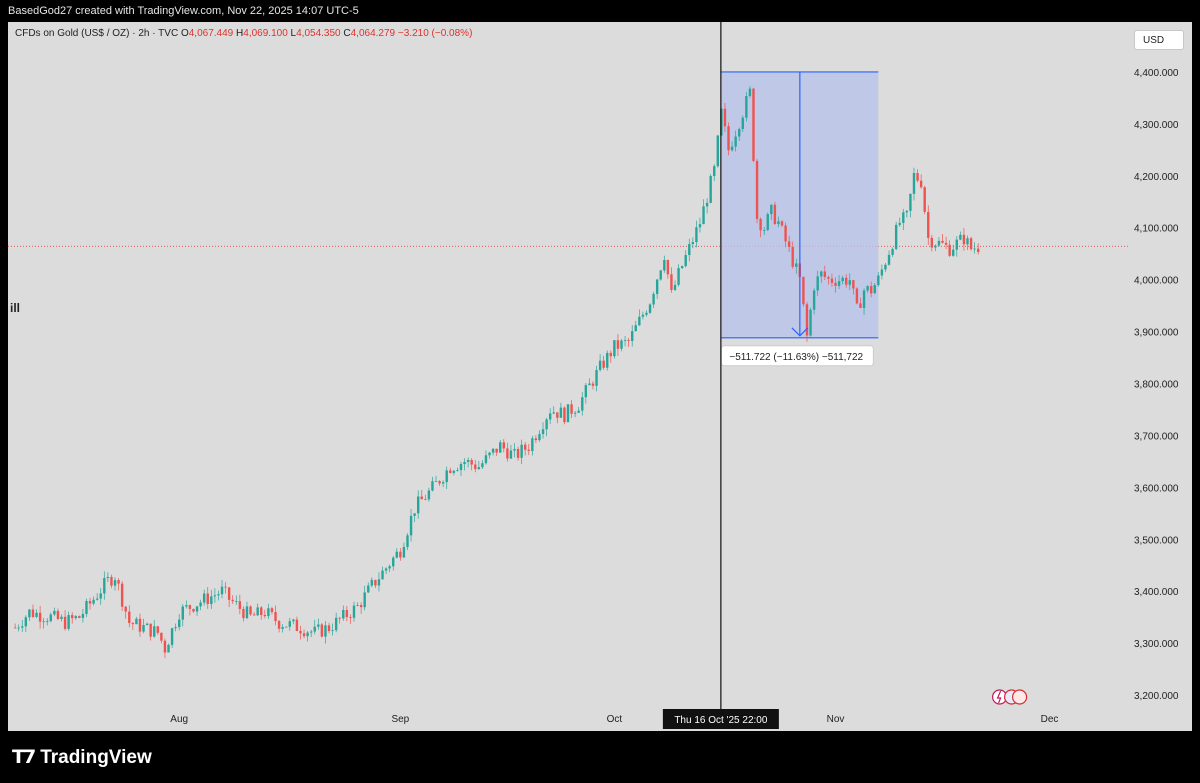 This screenshot has width=1200, height=783. I want to click on y-tick-label: 3,300.000, so click(1156, 644).